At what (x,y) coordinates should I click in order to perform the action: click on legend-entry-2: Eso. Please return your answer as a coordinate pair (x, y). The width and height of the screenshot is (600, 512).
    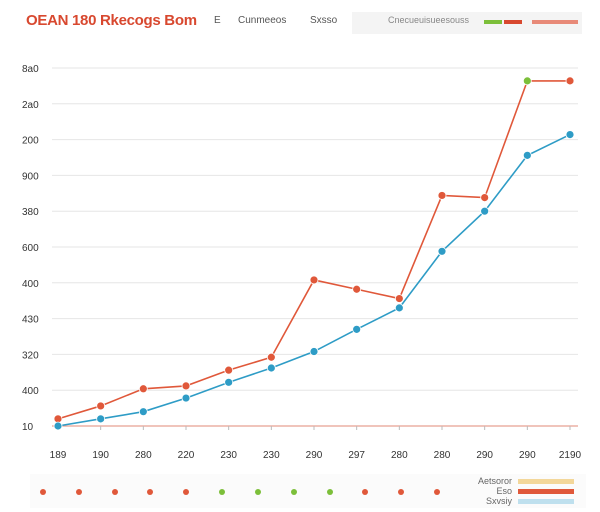
    Looking at the image, I should click on (535, 491).